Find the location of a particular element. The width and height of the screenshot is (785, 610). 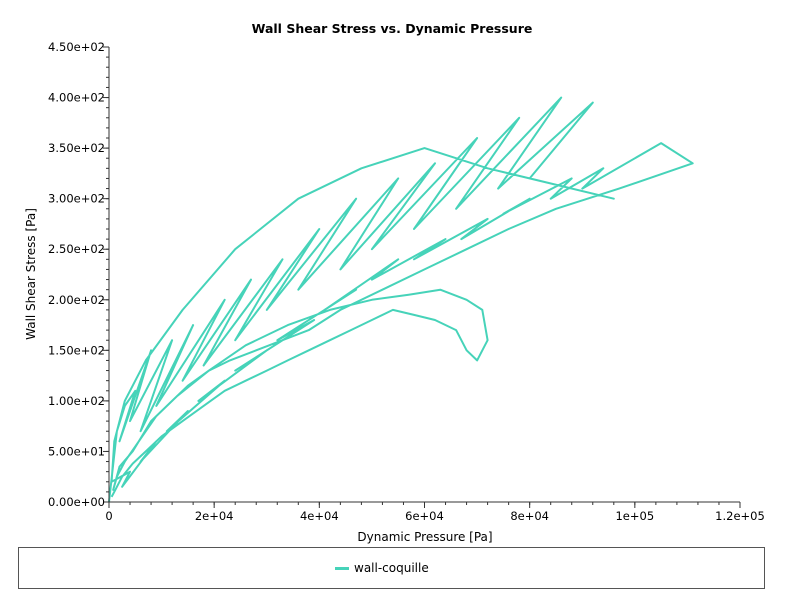

y-tick-label: 1.00e+02 is located at coordinates (76, 401).